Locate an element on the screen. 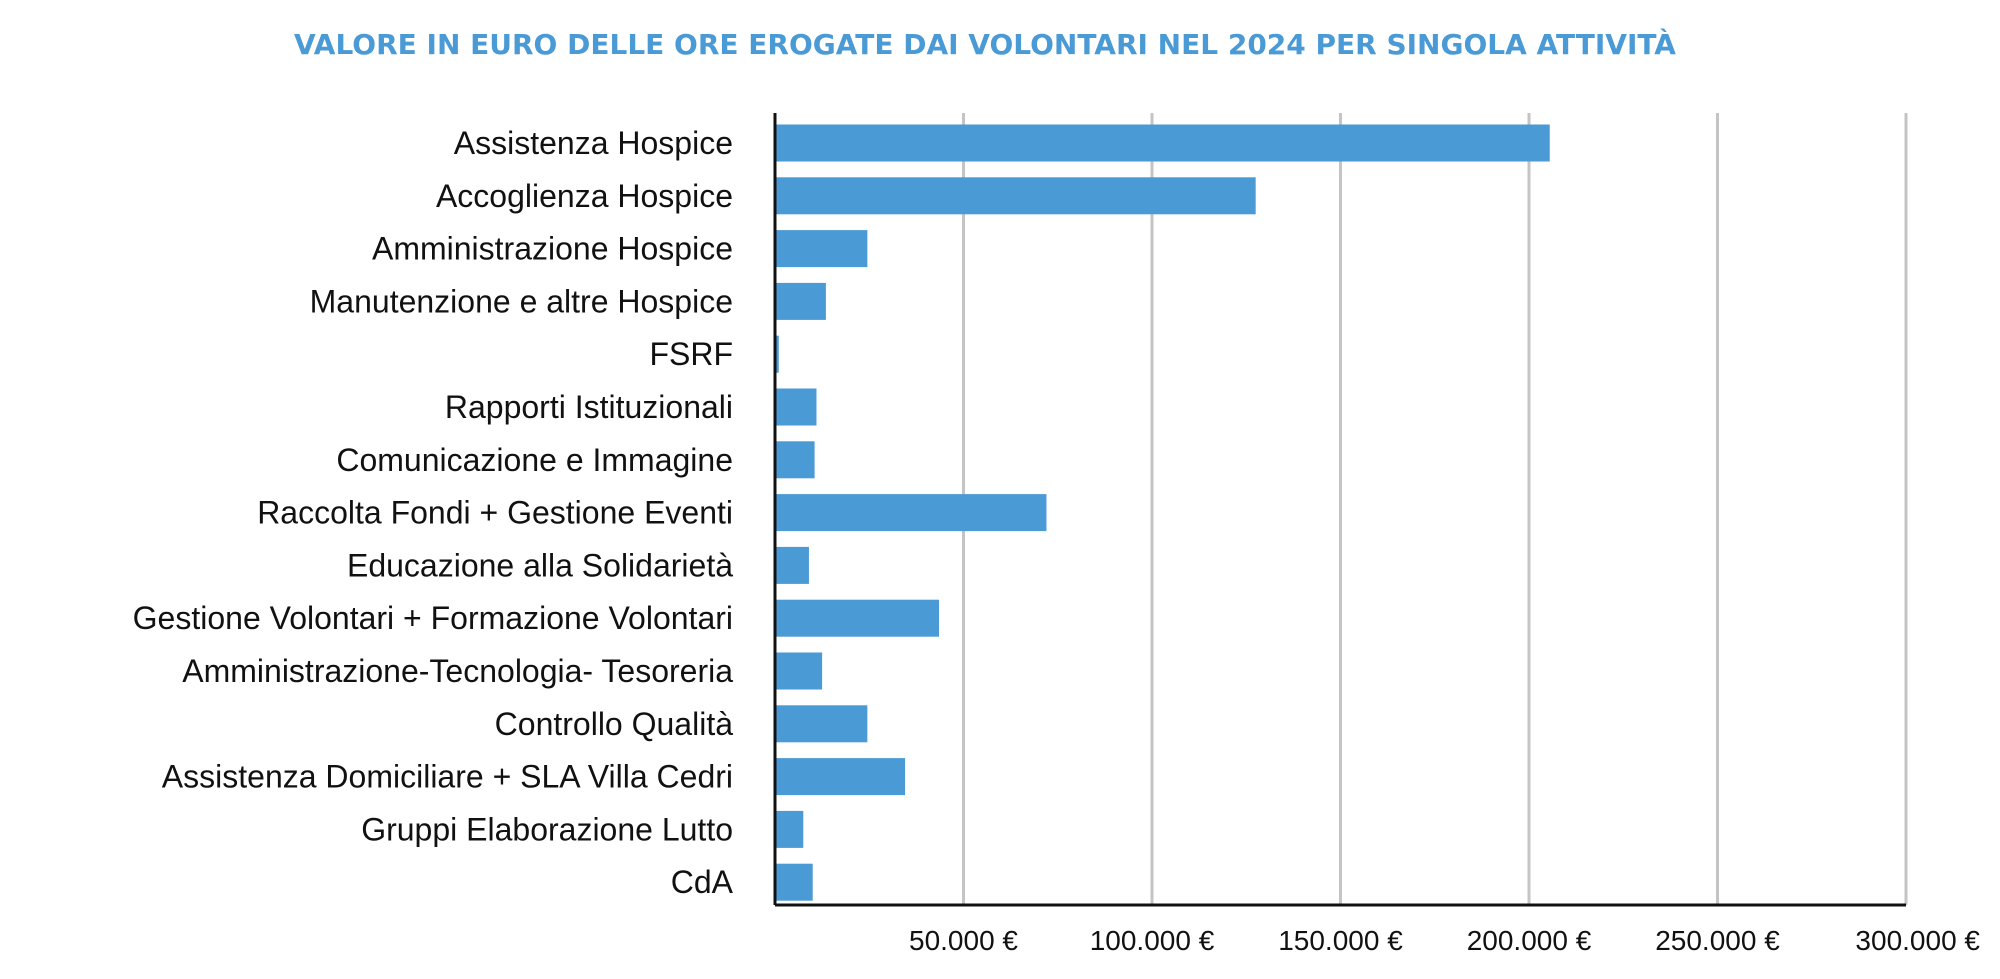  category-label: Amministrazione-Tecnologia- Tesoreria is located at coordinates (457, 671).